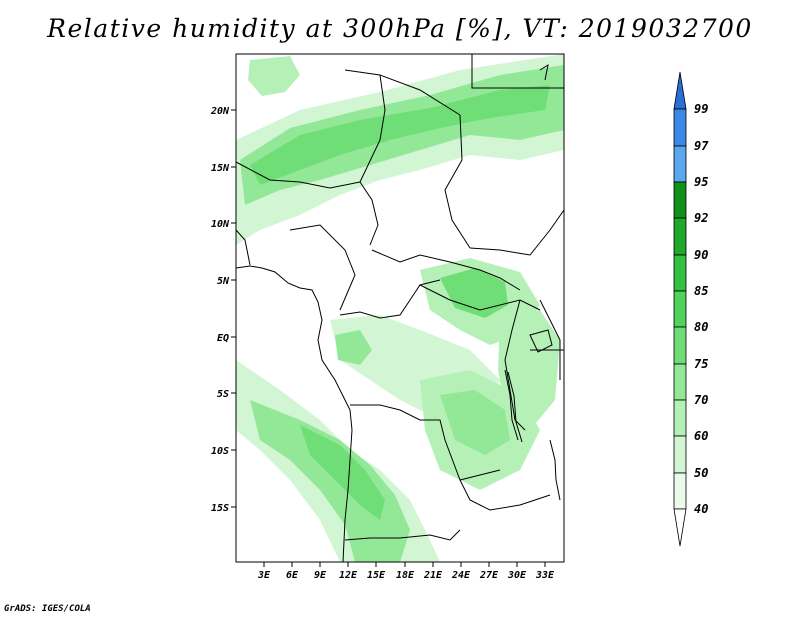  Describe the element at coordinates (292, 575) in the screenshot. I see `lon-label-6e: 6E` at that location.